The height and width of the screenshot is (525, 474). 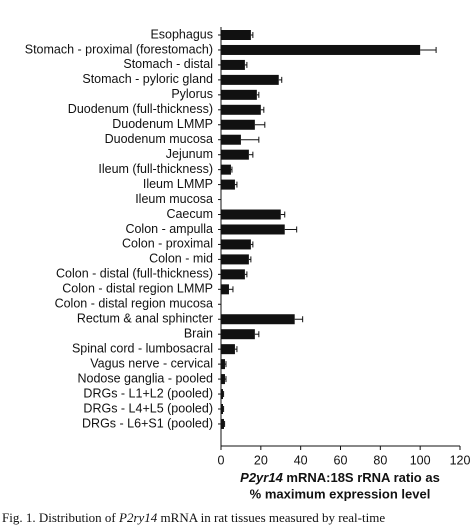 I want to click on y-tick-label: Rectum & anal sphincter, so click(x=145, y=319).